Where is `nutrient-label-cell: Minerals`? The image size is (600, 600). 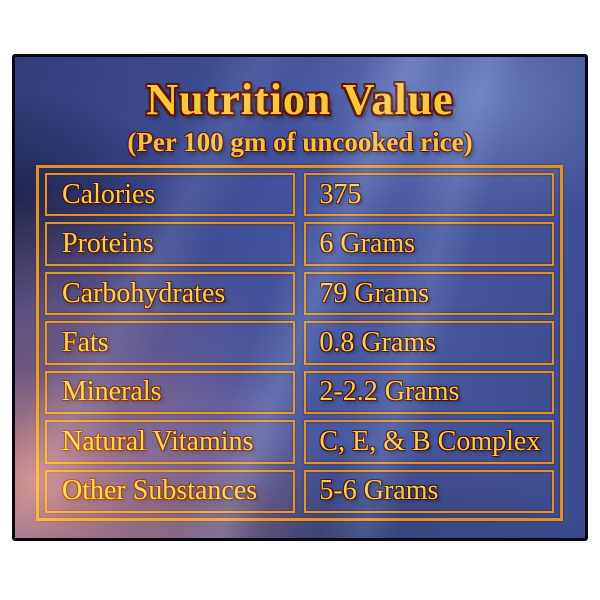
nutrient-label-cell: Minerals is located at coordinates (170, 392).